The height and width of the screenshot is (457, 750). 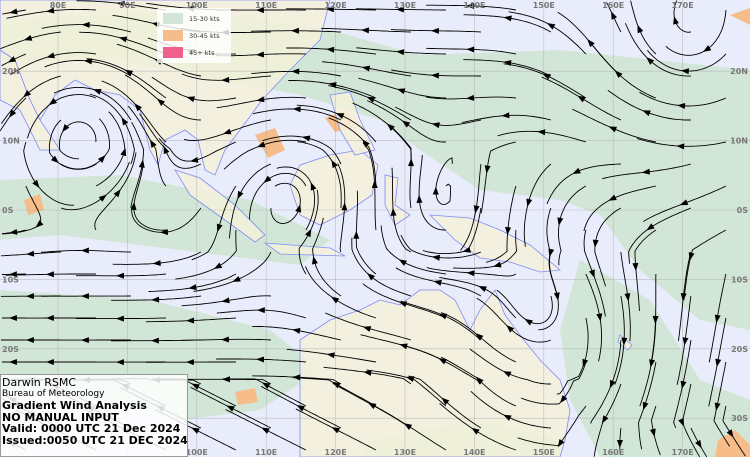 What do you see at coordinates (266, 452) in the screenshot?
I see `lon-label-bottom: 110E` at bounding box center [266, 452].